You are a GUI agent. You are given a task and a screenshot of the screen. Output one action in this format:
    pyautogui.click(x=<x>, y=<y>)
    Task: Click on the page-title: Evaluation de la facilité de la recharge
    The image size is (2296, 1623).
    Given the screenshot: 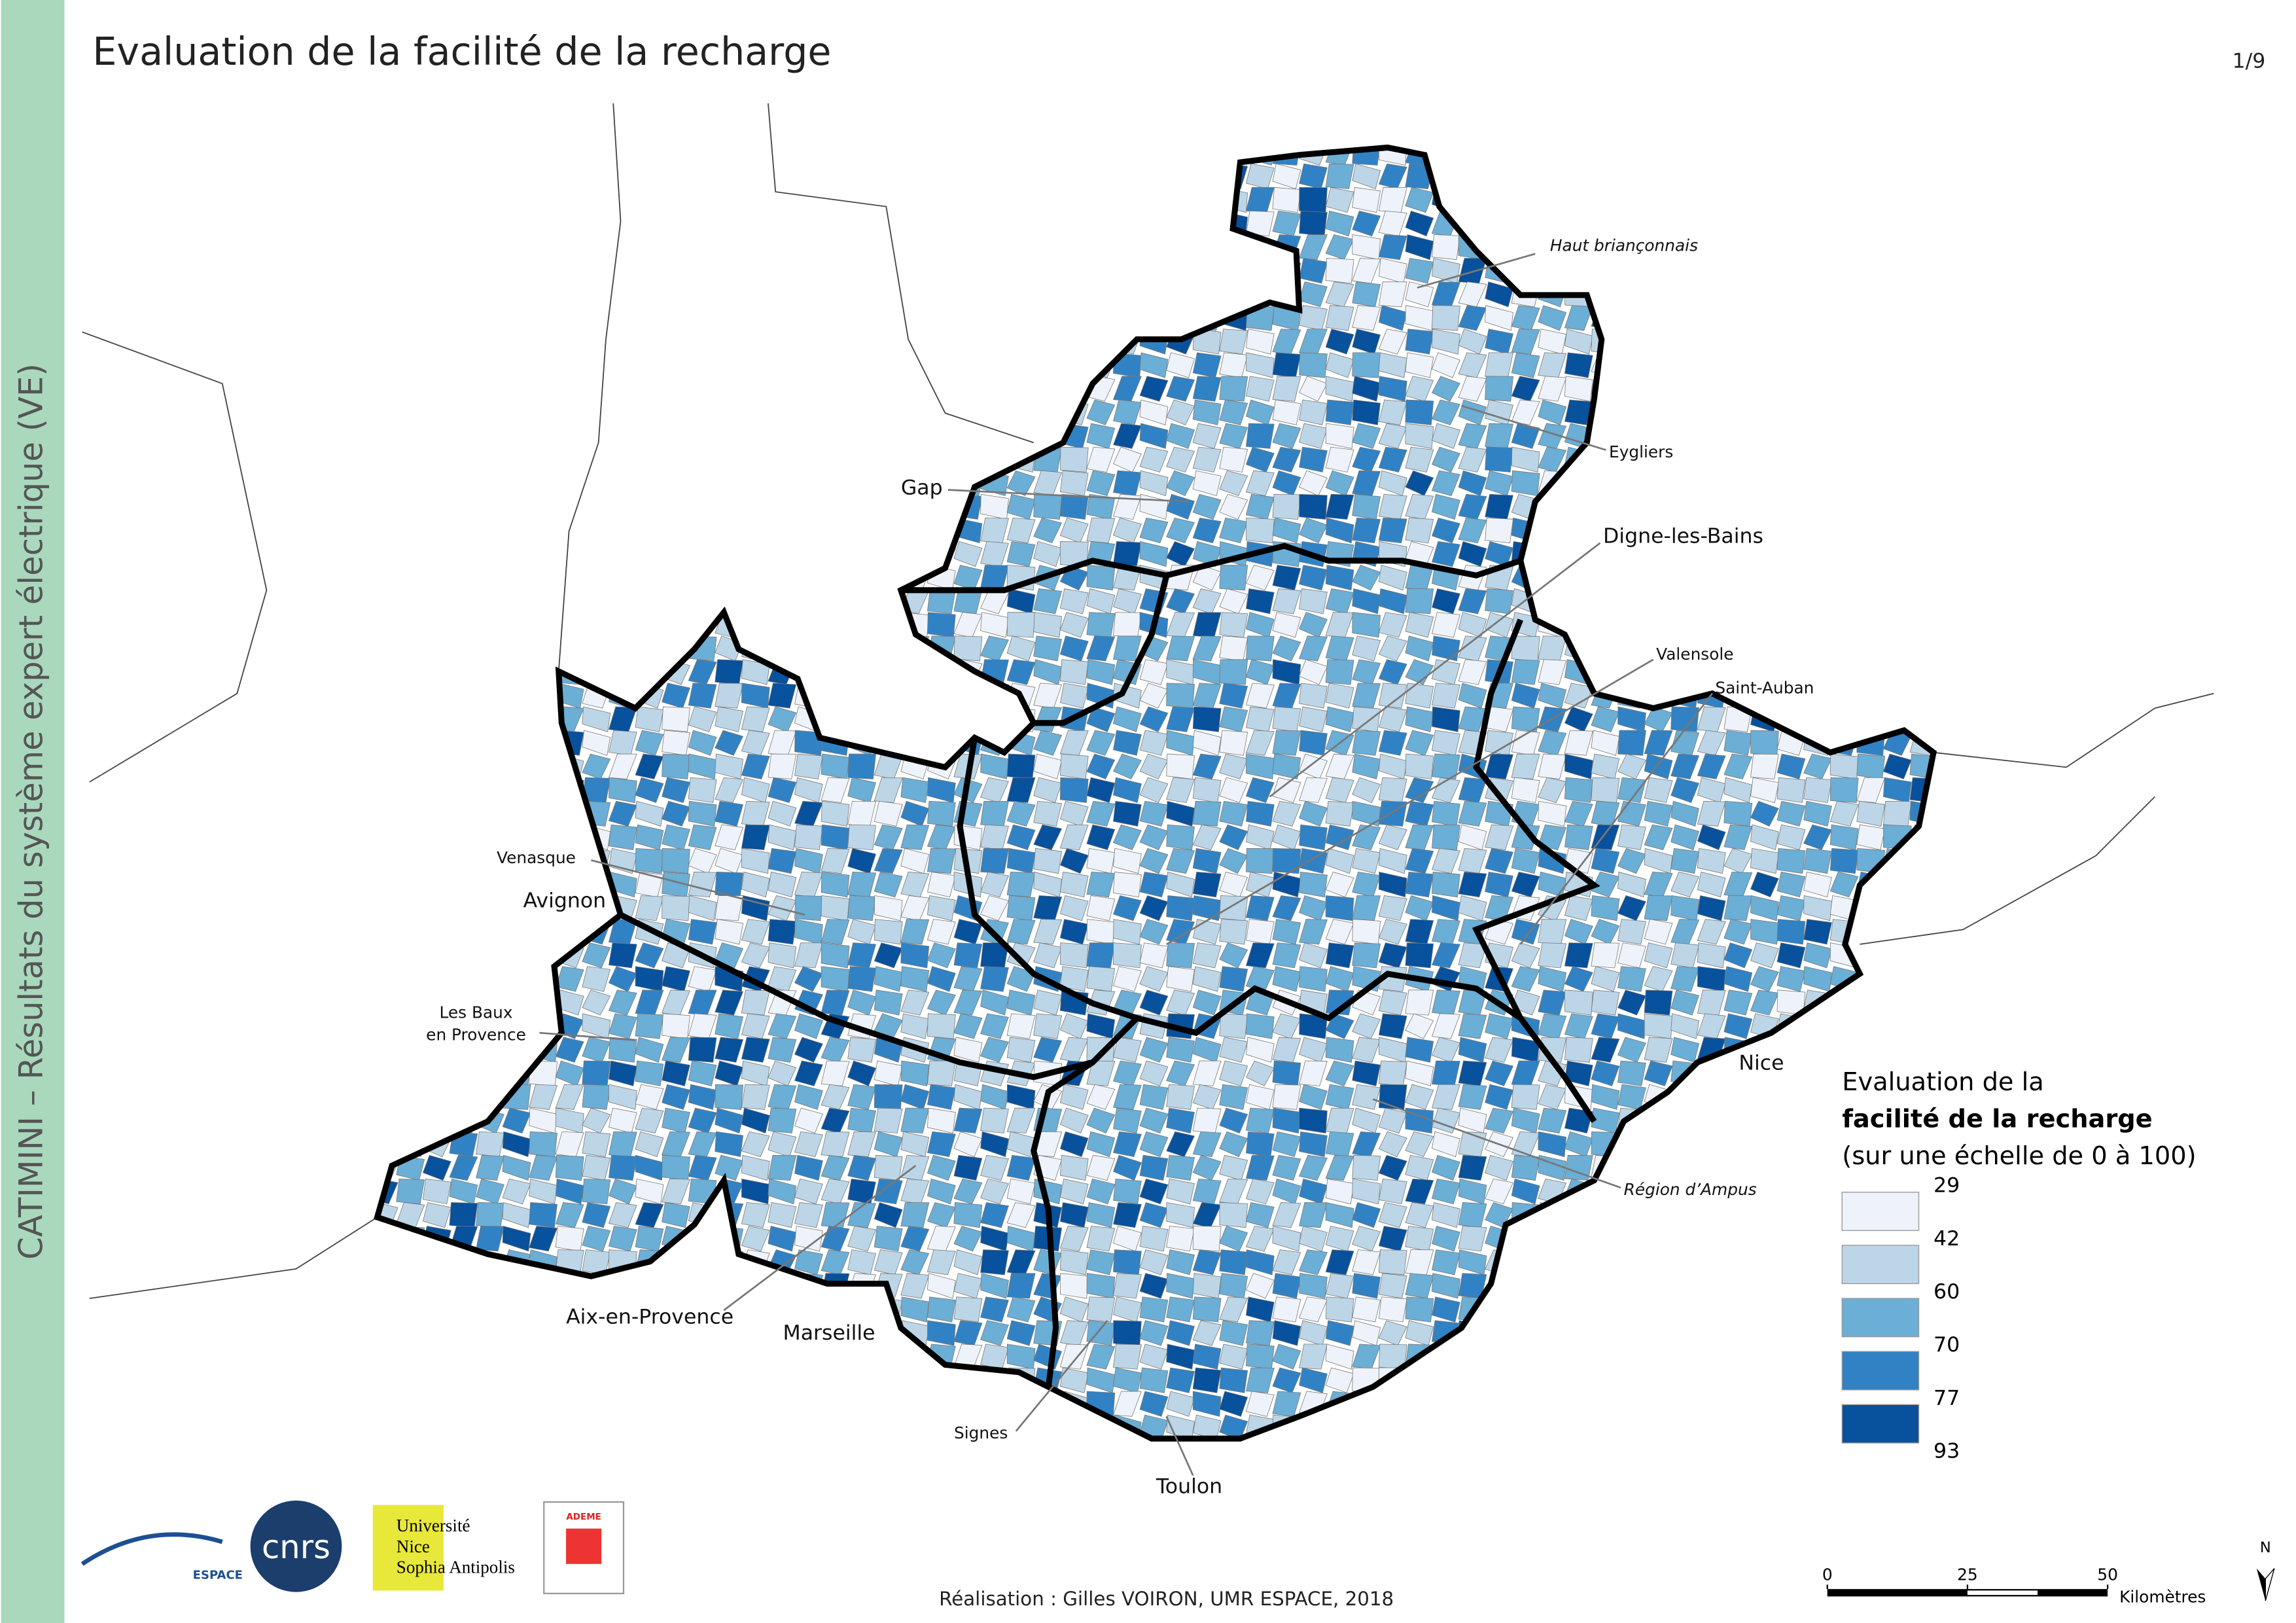 What is the action you would take?
    pyautogui.click(x=461, y=51)
    